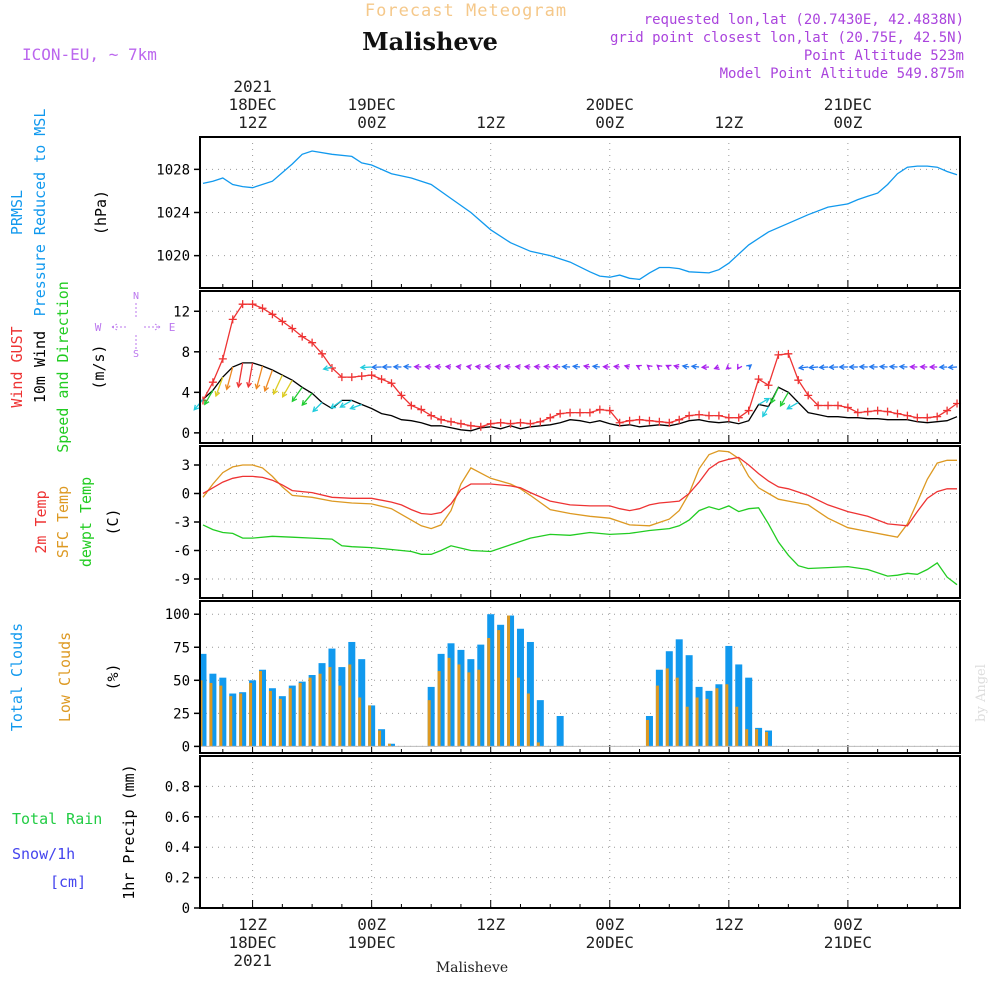 The image size is (1000, 1000). What do you see at coordinates (57, 819) in the screenshot?
I see `rain-label: Total Rain` at bounding box center [57, 819].